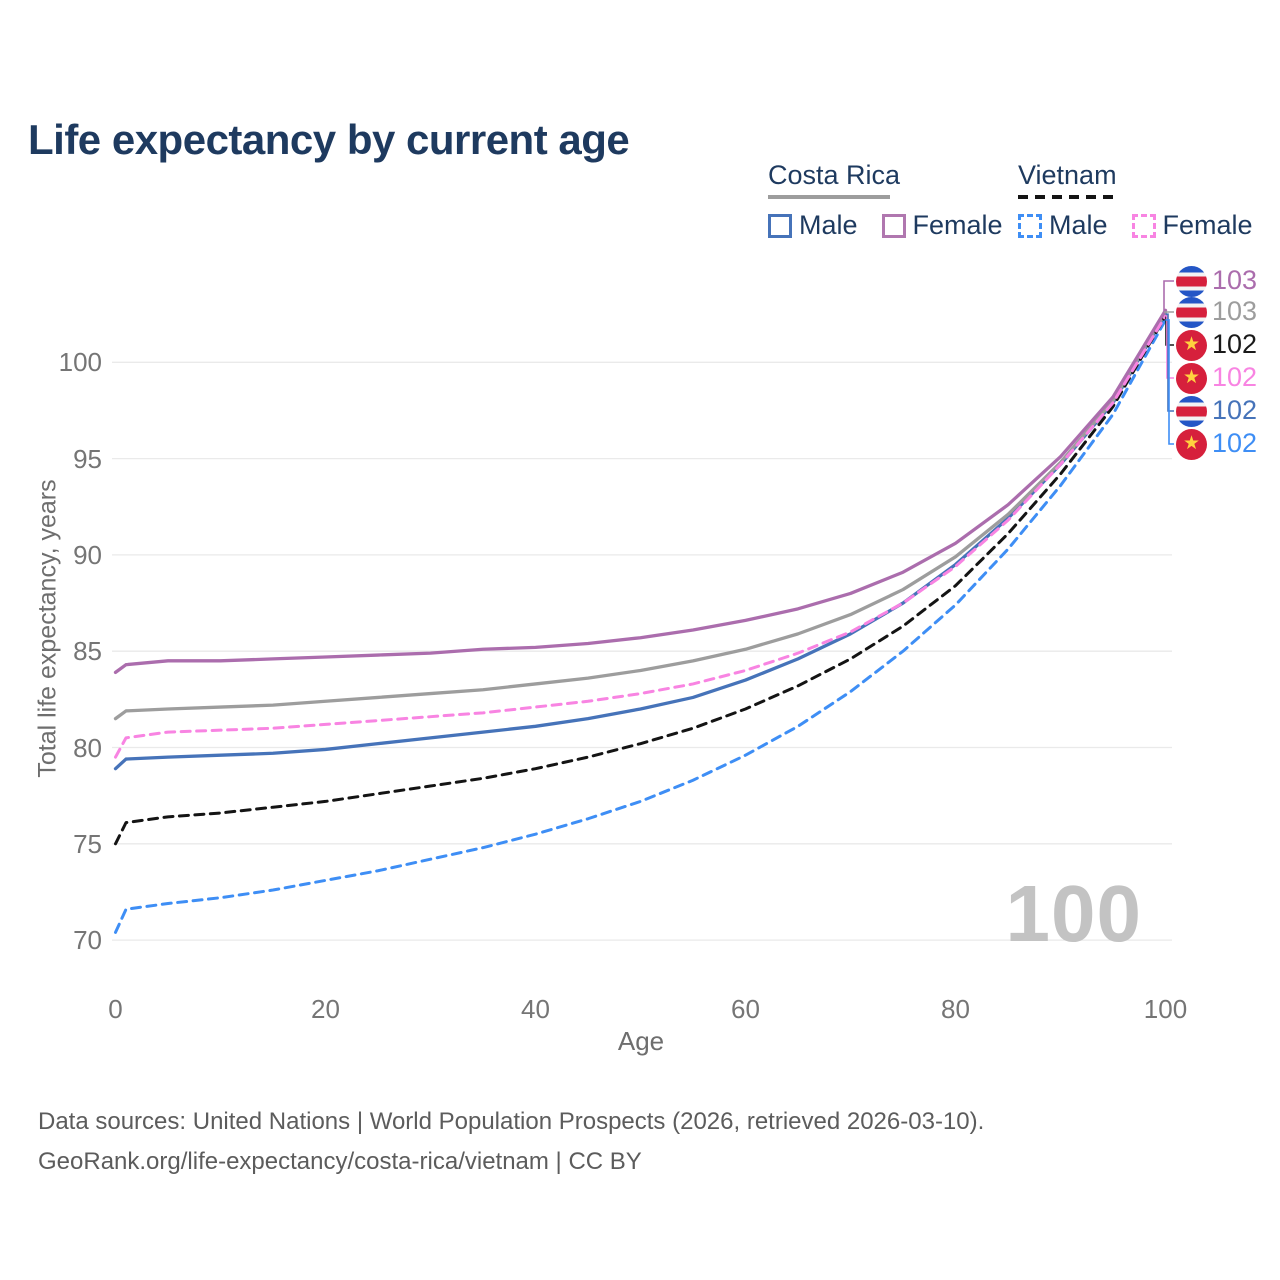 The image size is (1280, 1280). Describe the element at coordinates (1165, 1009) in the screenshot. I see `x-tick-100: 100` at that location.